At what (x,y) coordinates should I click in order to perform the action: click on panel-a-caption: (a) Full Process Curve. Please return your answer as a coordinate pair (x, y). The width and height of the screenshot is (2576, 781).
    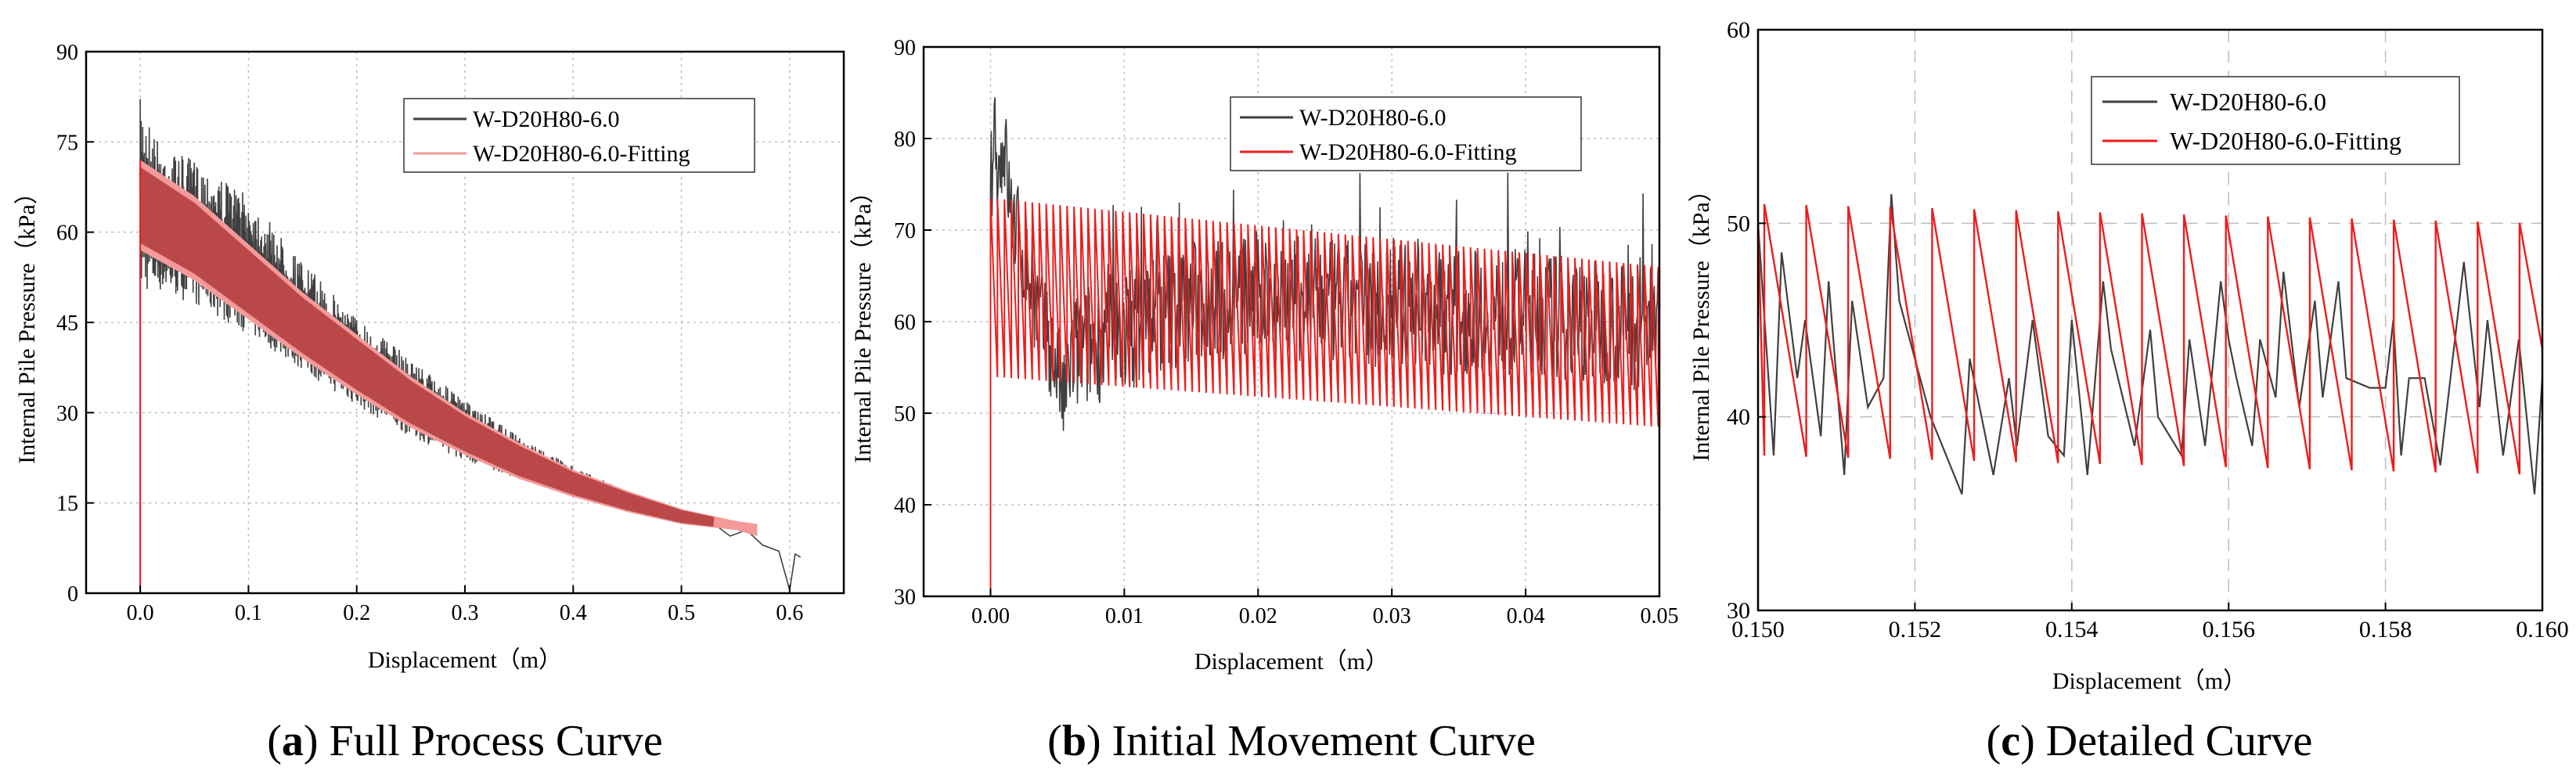
    Looking at the image, I should click on (465, 741).